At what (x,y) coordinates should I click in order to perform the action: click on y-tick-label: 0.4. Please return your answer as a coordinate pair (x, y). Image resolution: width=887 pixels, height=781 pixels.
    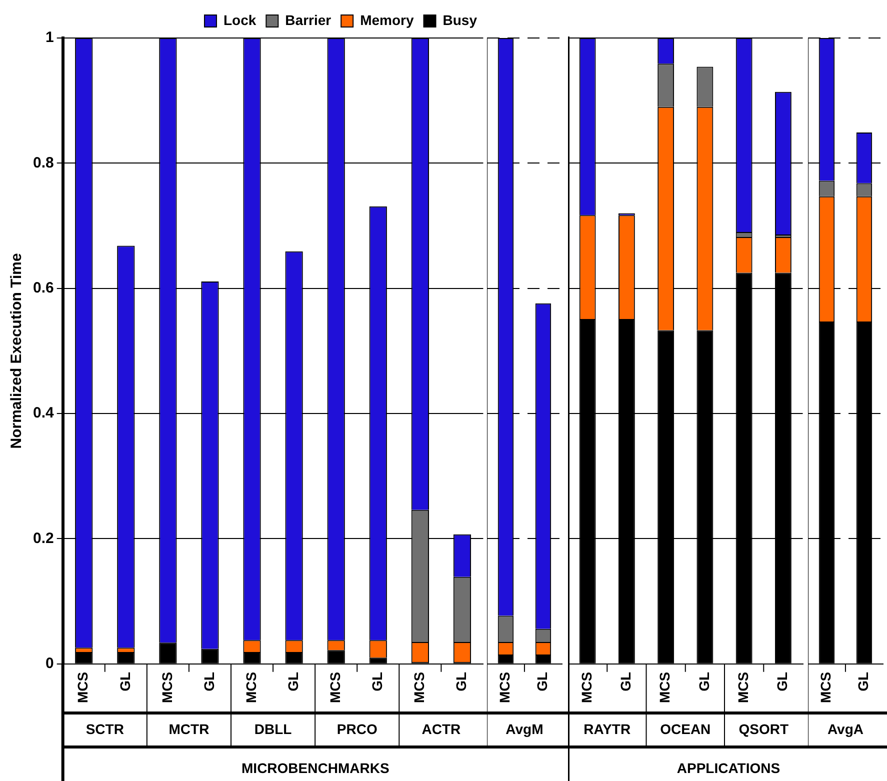
    Looking at the image, I should click on (43, 413).